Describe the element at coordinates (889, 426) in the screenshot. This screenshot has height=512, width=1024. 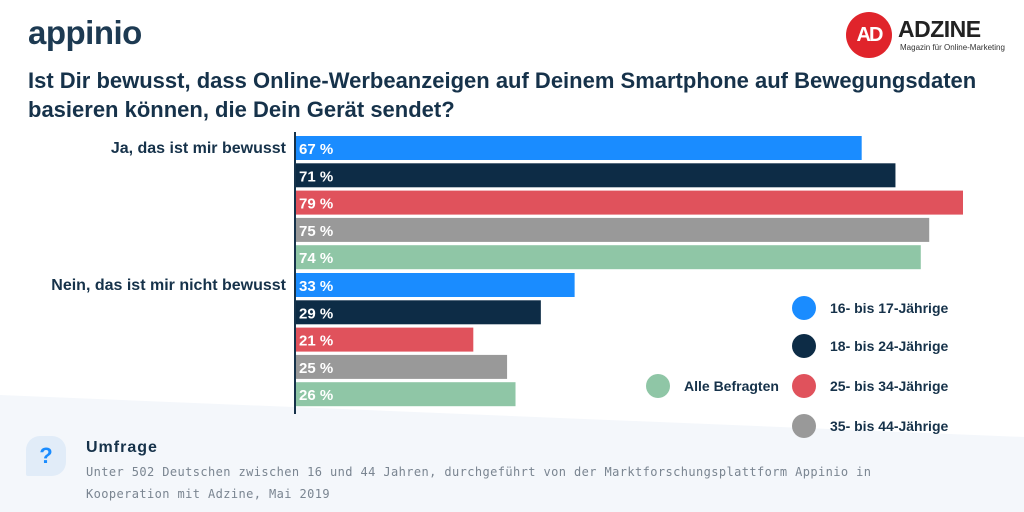
I see `legend-label-4: 35- bis 44-Jährige` at that location.